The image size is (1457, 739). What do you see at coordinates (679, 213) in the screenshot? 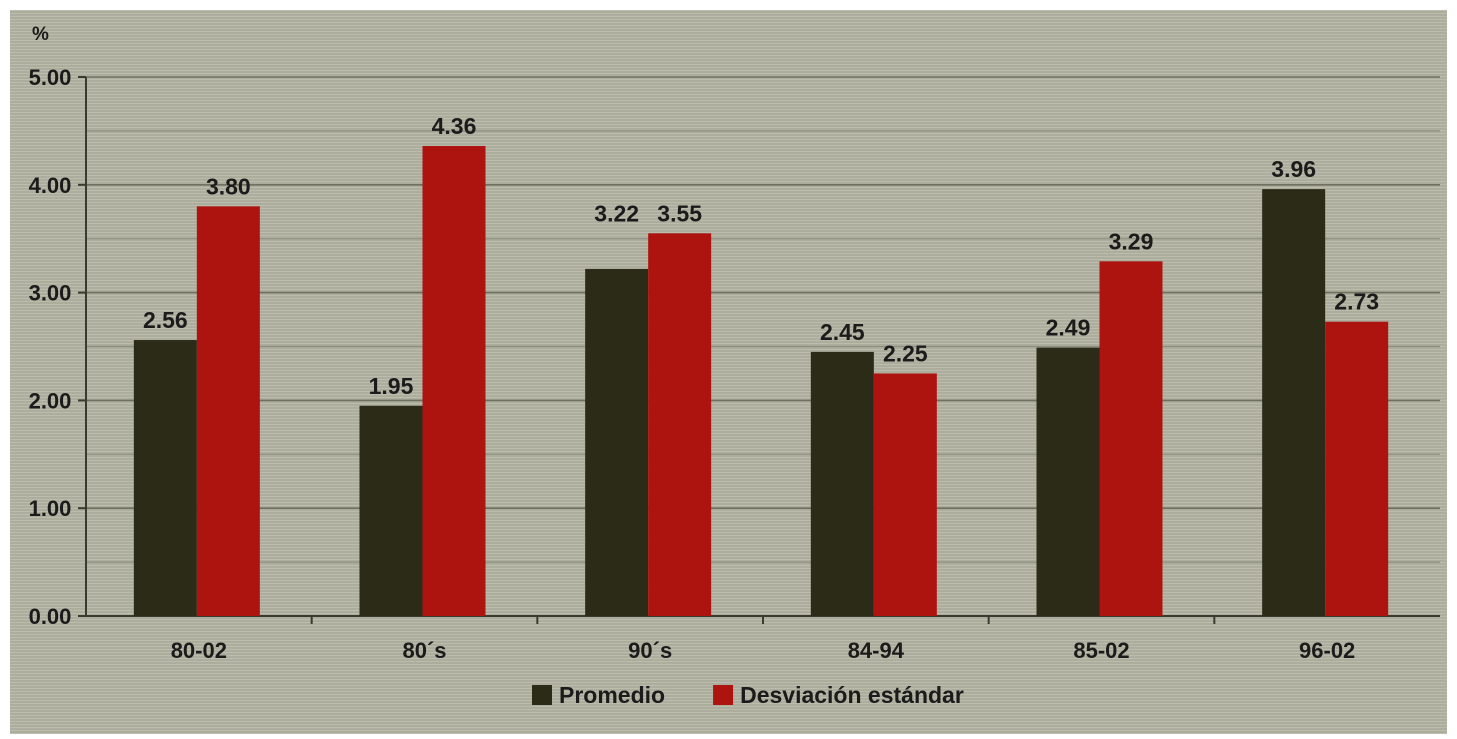
I see `data-label: 3.55` at bounding box center [679, 213].